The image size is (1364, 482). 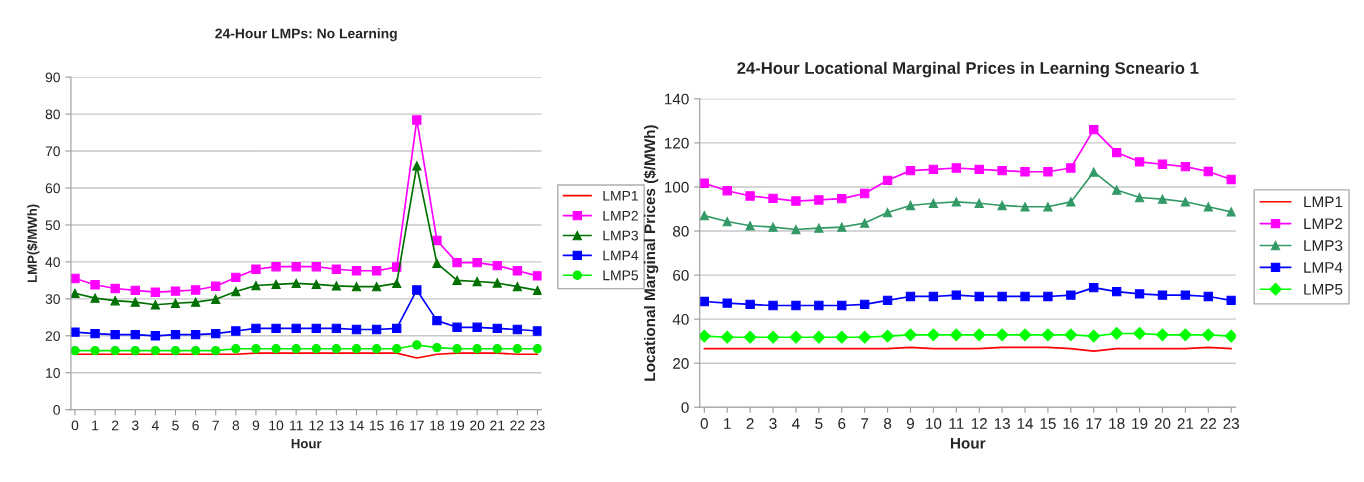 I want to click on y-tick-label: 40, so click(x=52, y=262).